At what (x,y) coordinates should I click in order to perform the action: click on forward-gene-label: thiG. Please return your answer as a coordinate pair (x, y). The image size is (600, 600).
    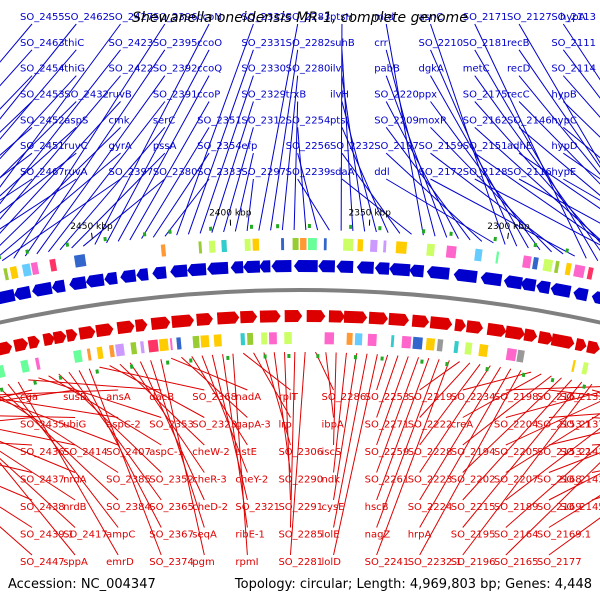
    Looking at the image, I should click on (74, 69).